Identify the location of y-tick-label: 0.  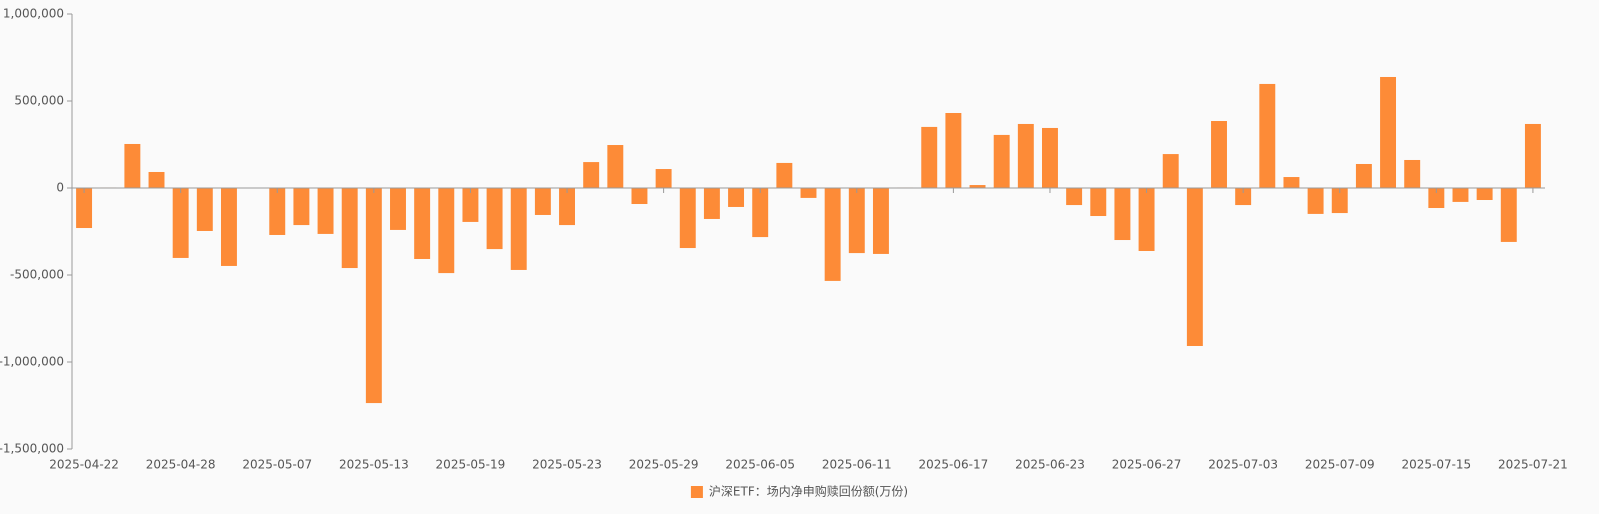
(60, 188).